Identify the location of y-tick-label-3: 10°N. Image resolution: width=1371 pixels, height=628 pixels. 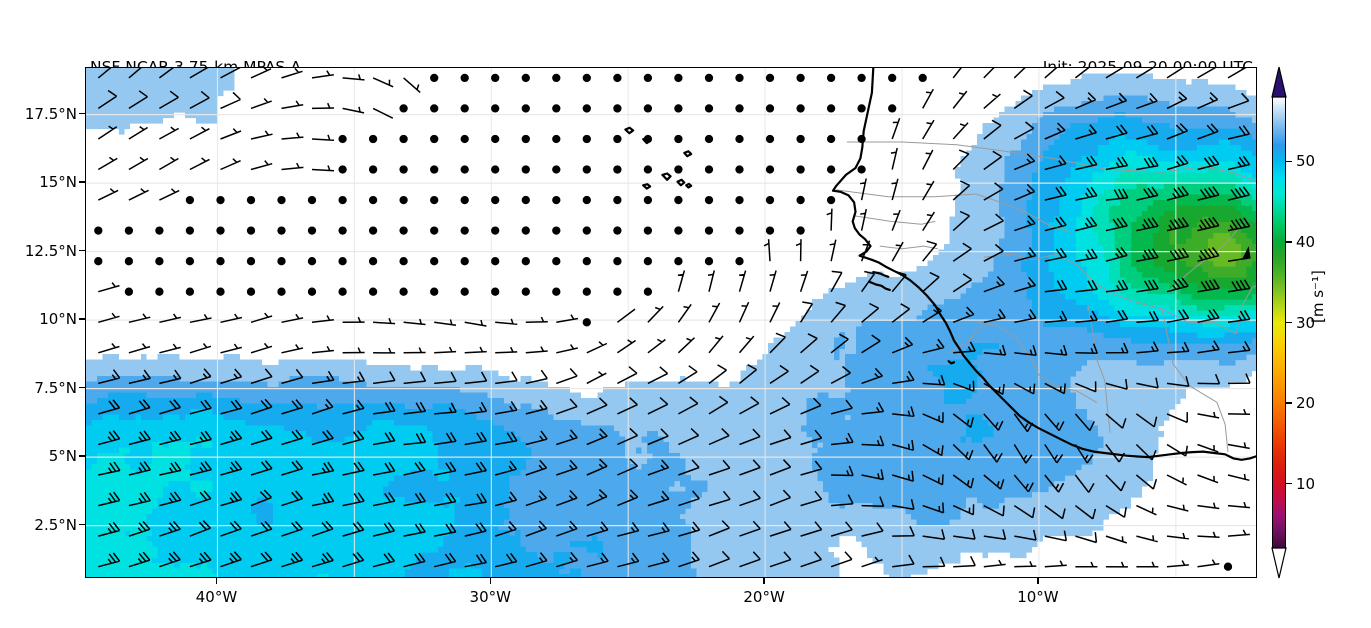
(58, 319).